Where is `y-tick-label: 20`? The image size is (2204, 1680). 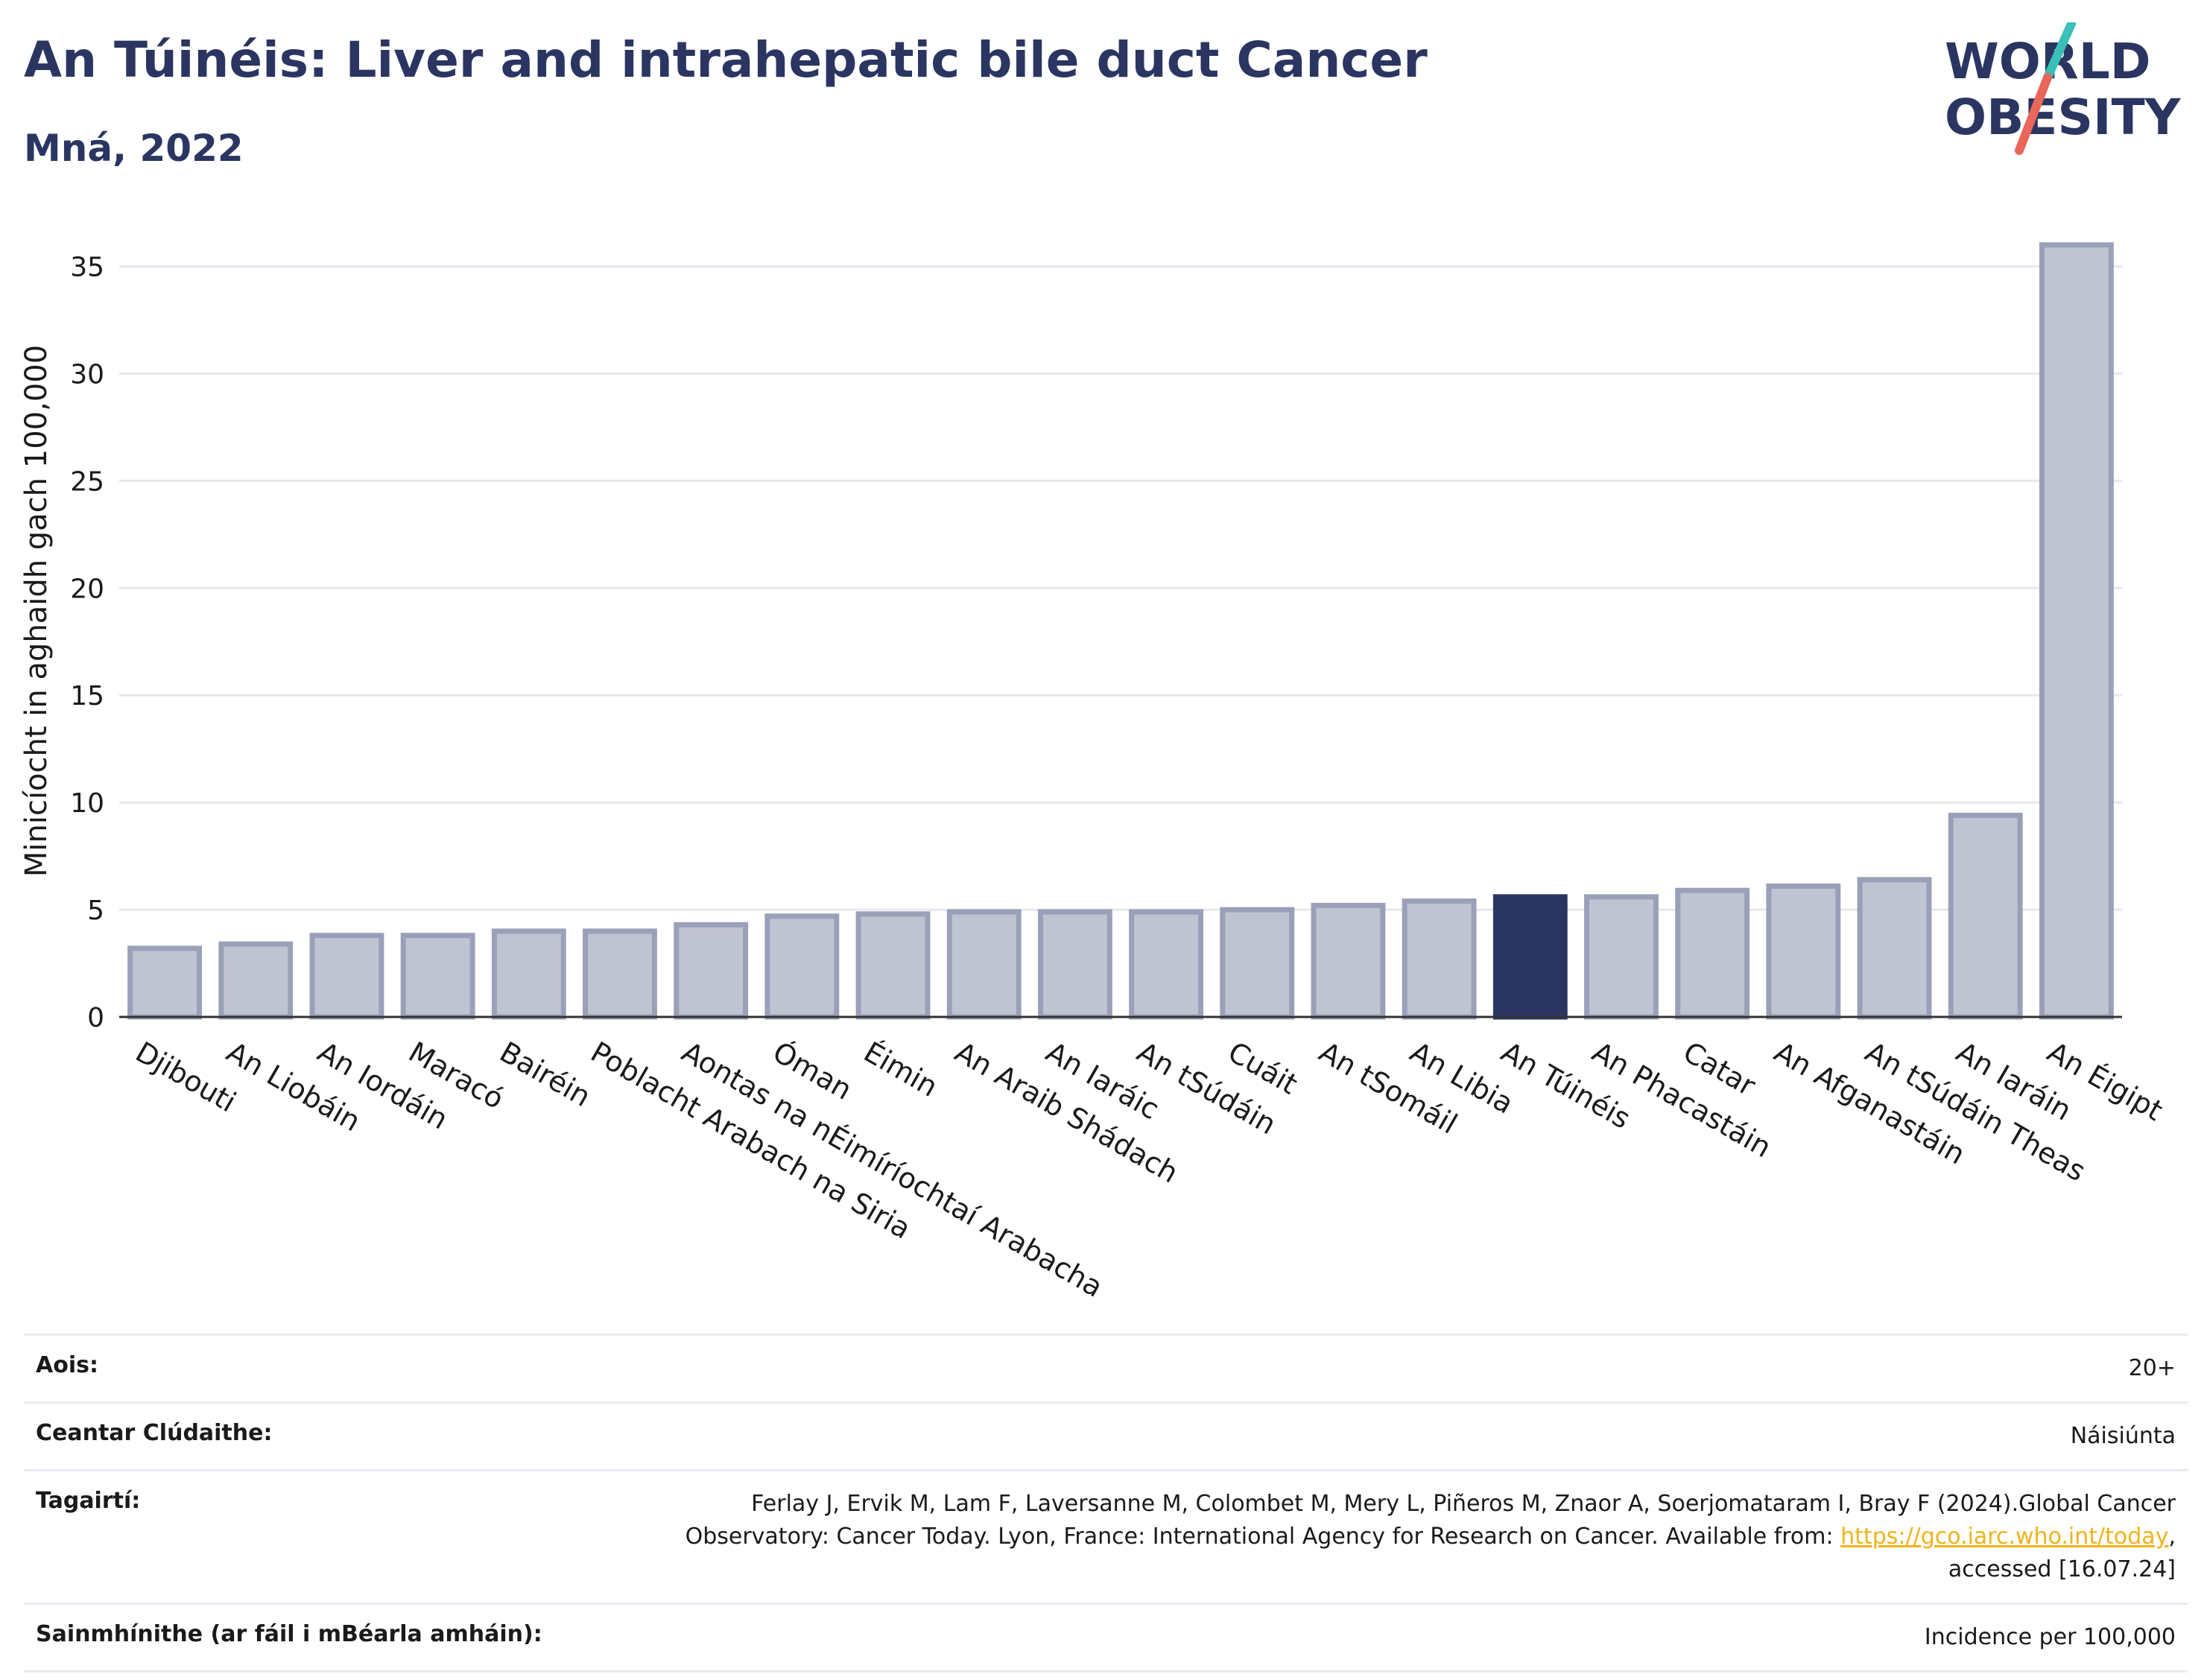
y-tick-label: 20 is located at coordinates (87, 589).